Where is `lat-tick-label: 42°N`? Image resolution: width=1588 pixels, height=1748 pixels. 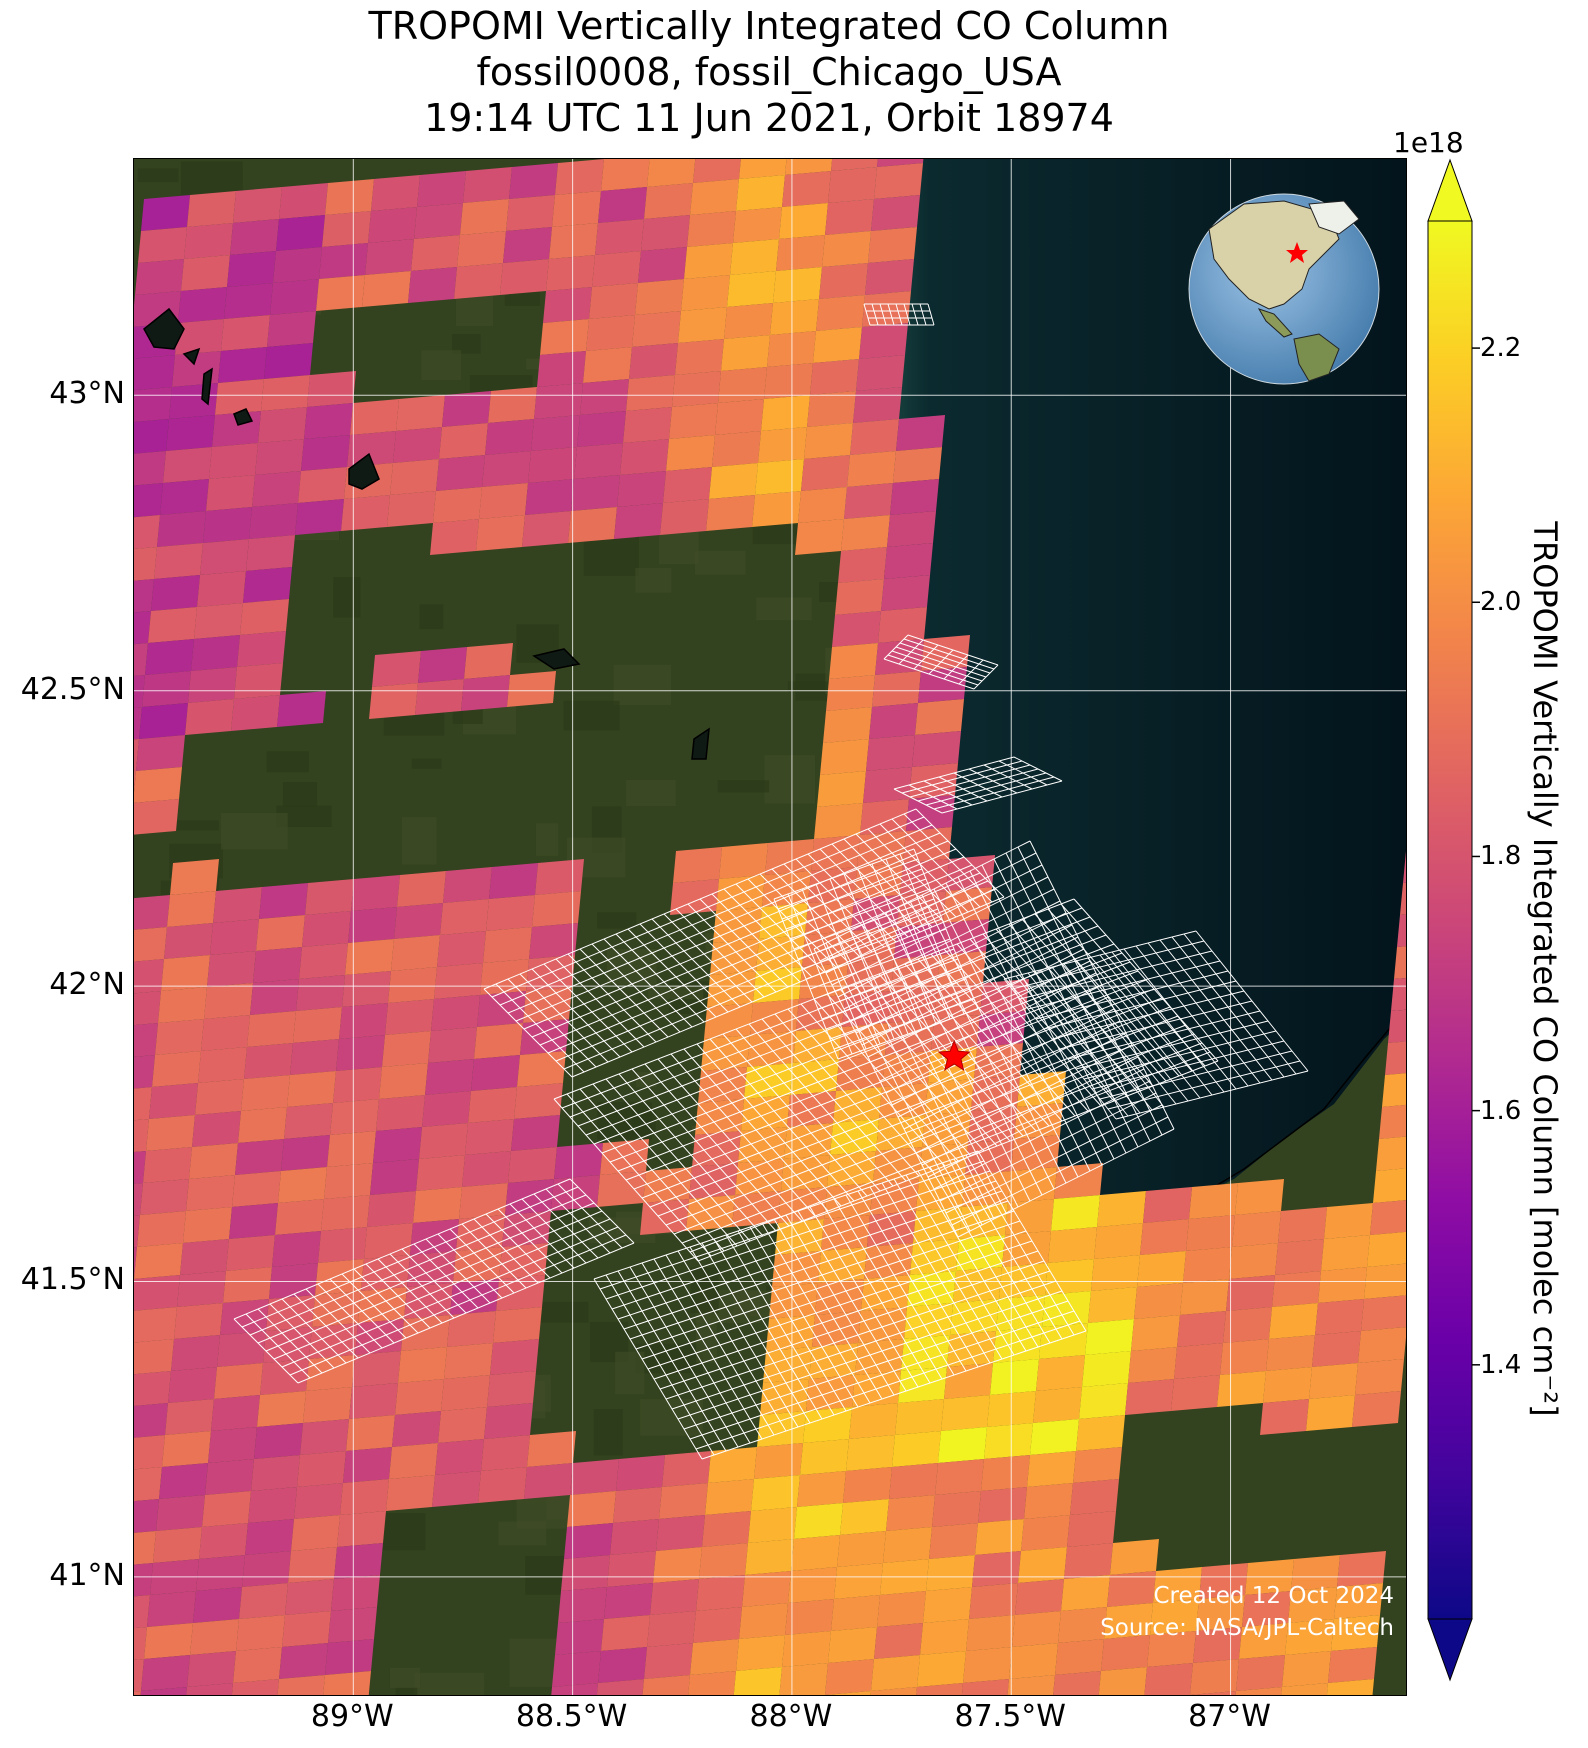 lat-tick-label: 42°N is located at coordinates (87, 985).